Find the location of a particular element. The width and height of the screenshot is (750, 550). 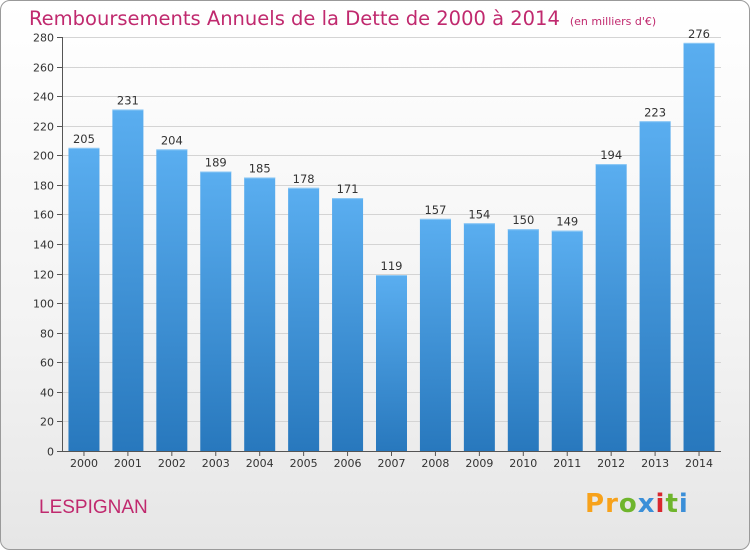

x-tick-label-2005: 2005 is located at coordinates (304, 463).